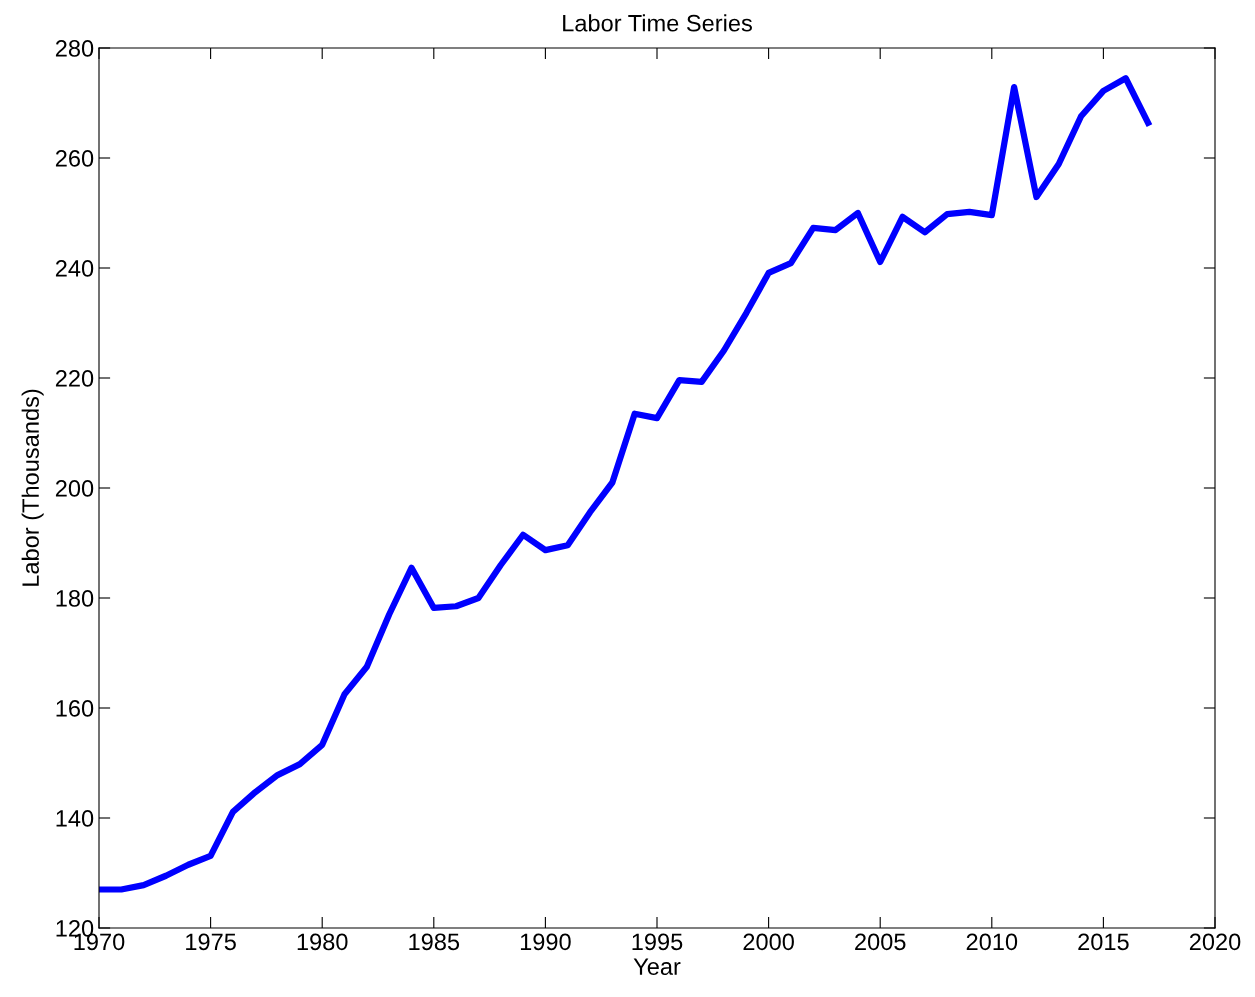 The height and width of the screenshot is (997, 1255). I want to click on x-tick-label: 2010, so click(992, 942).